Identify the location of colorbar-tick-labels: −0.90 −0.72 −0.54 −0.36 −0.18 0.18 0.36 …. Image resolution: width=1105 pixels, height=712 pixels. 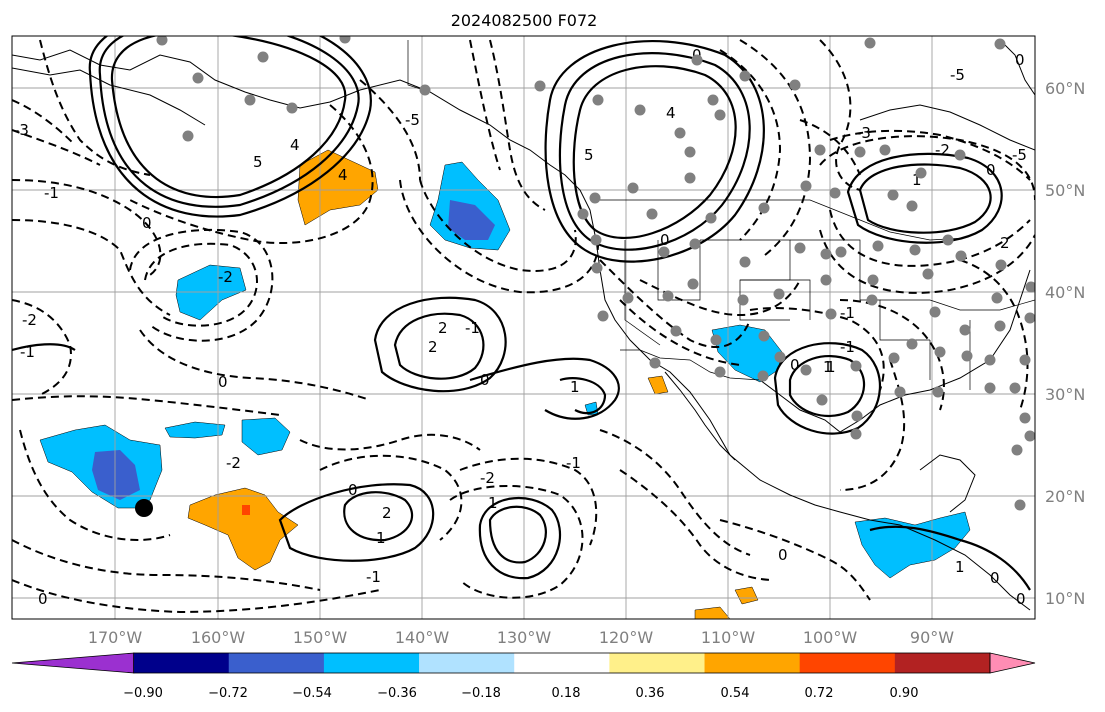
(520, 693).